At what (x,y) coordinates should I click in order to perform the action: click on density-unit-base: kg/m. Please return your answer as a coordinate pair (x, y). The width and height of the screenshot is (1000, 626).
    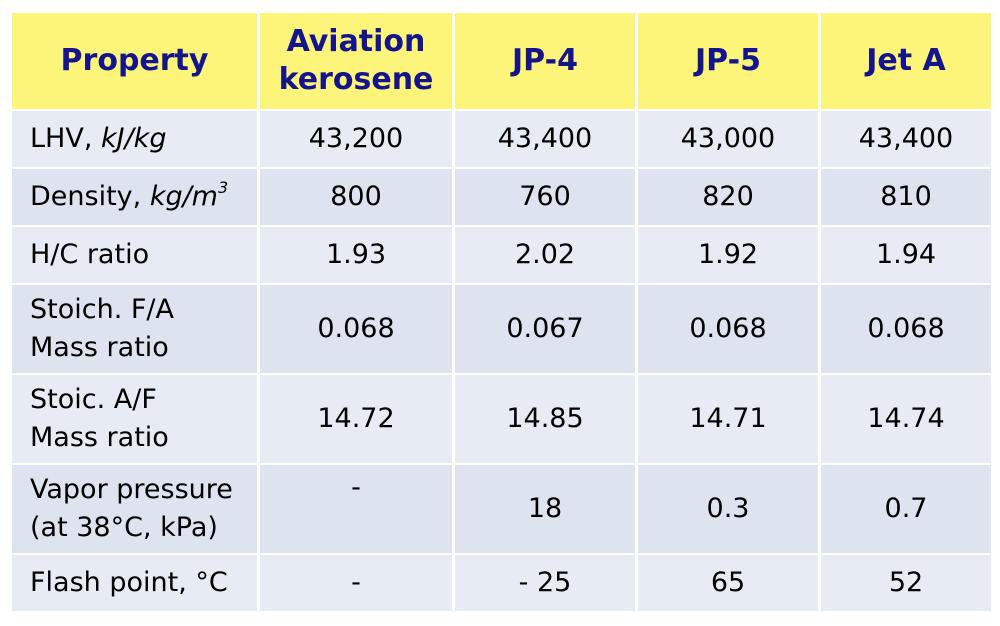
    Looking at the image, I should click on (183, 196).